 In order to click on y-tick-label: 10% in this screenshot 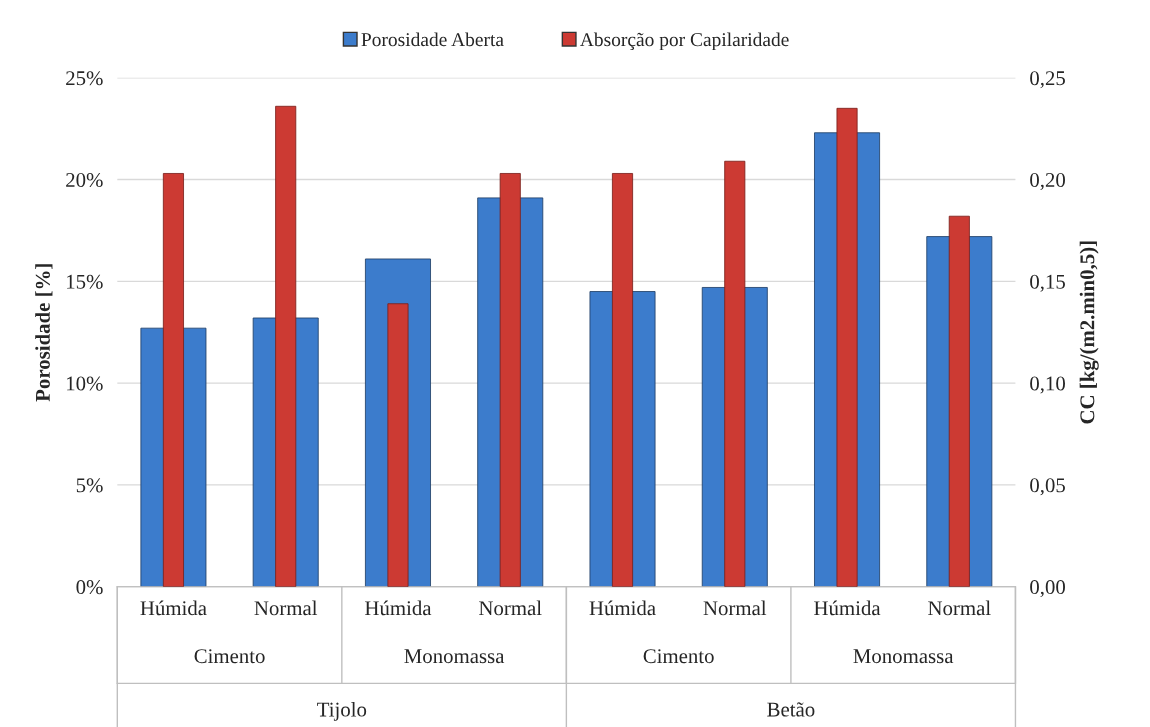, I will do `click(85, 383)`.